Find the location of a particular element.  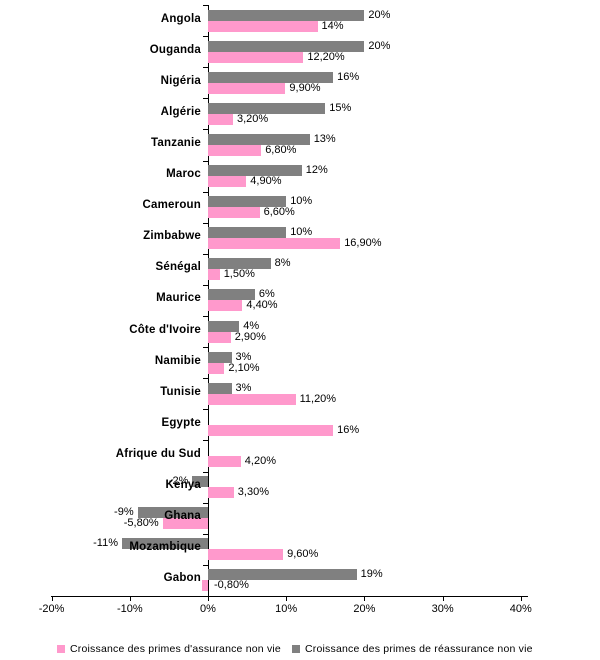

bar-value-label: 4,40% is located at coordinates (262, 305).